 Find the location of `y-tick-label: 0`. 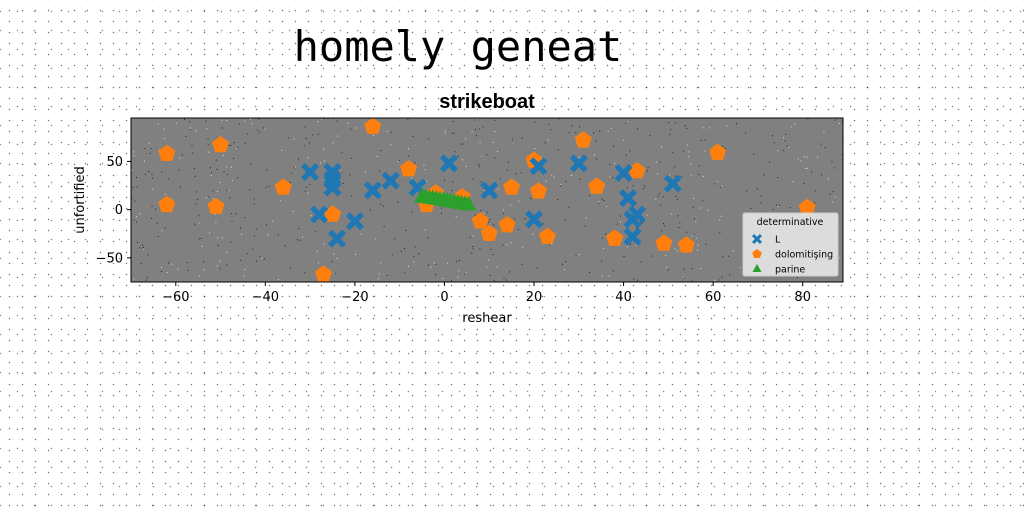

y-tick-label: 0 is located at coordinates (119, 210).